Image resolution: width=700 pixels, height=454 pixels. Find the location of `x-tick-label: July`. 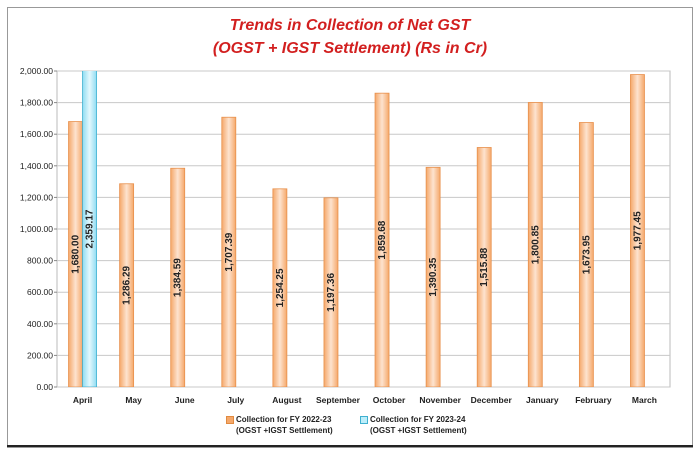

x-tick-label: July is located at coordinates (235, 400).